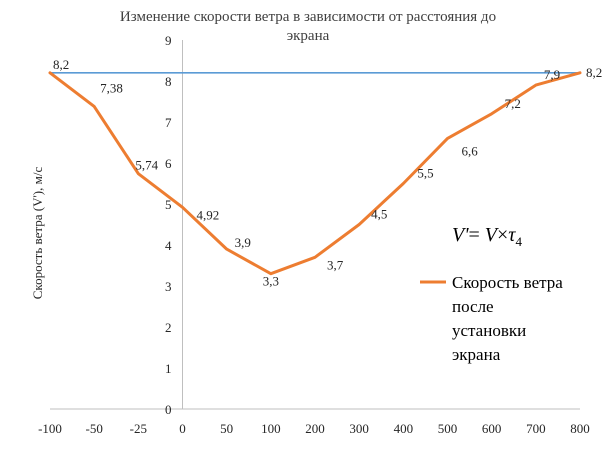 This screenshot has height=457, width=609. I want to click on data-label: 3,9, so click(243, 242).